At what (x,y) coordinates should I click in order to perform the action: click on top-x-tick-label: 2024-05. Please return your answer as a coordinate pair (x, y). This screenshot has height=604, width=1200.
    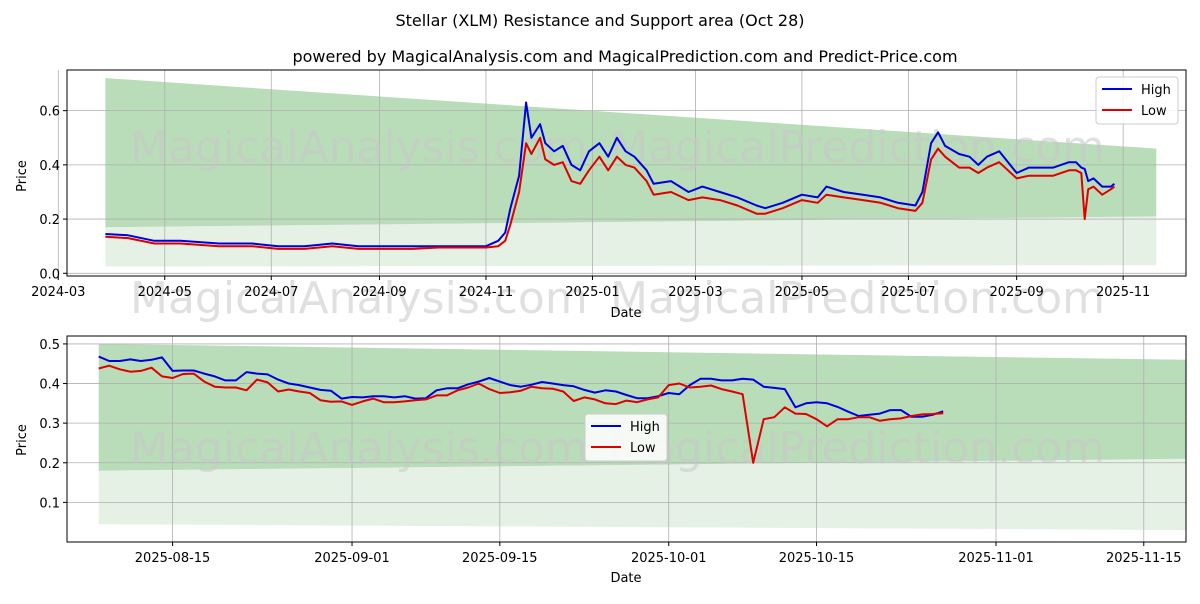
    Looking at the image, I should click on (165, 292).